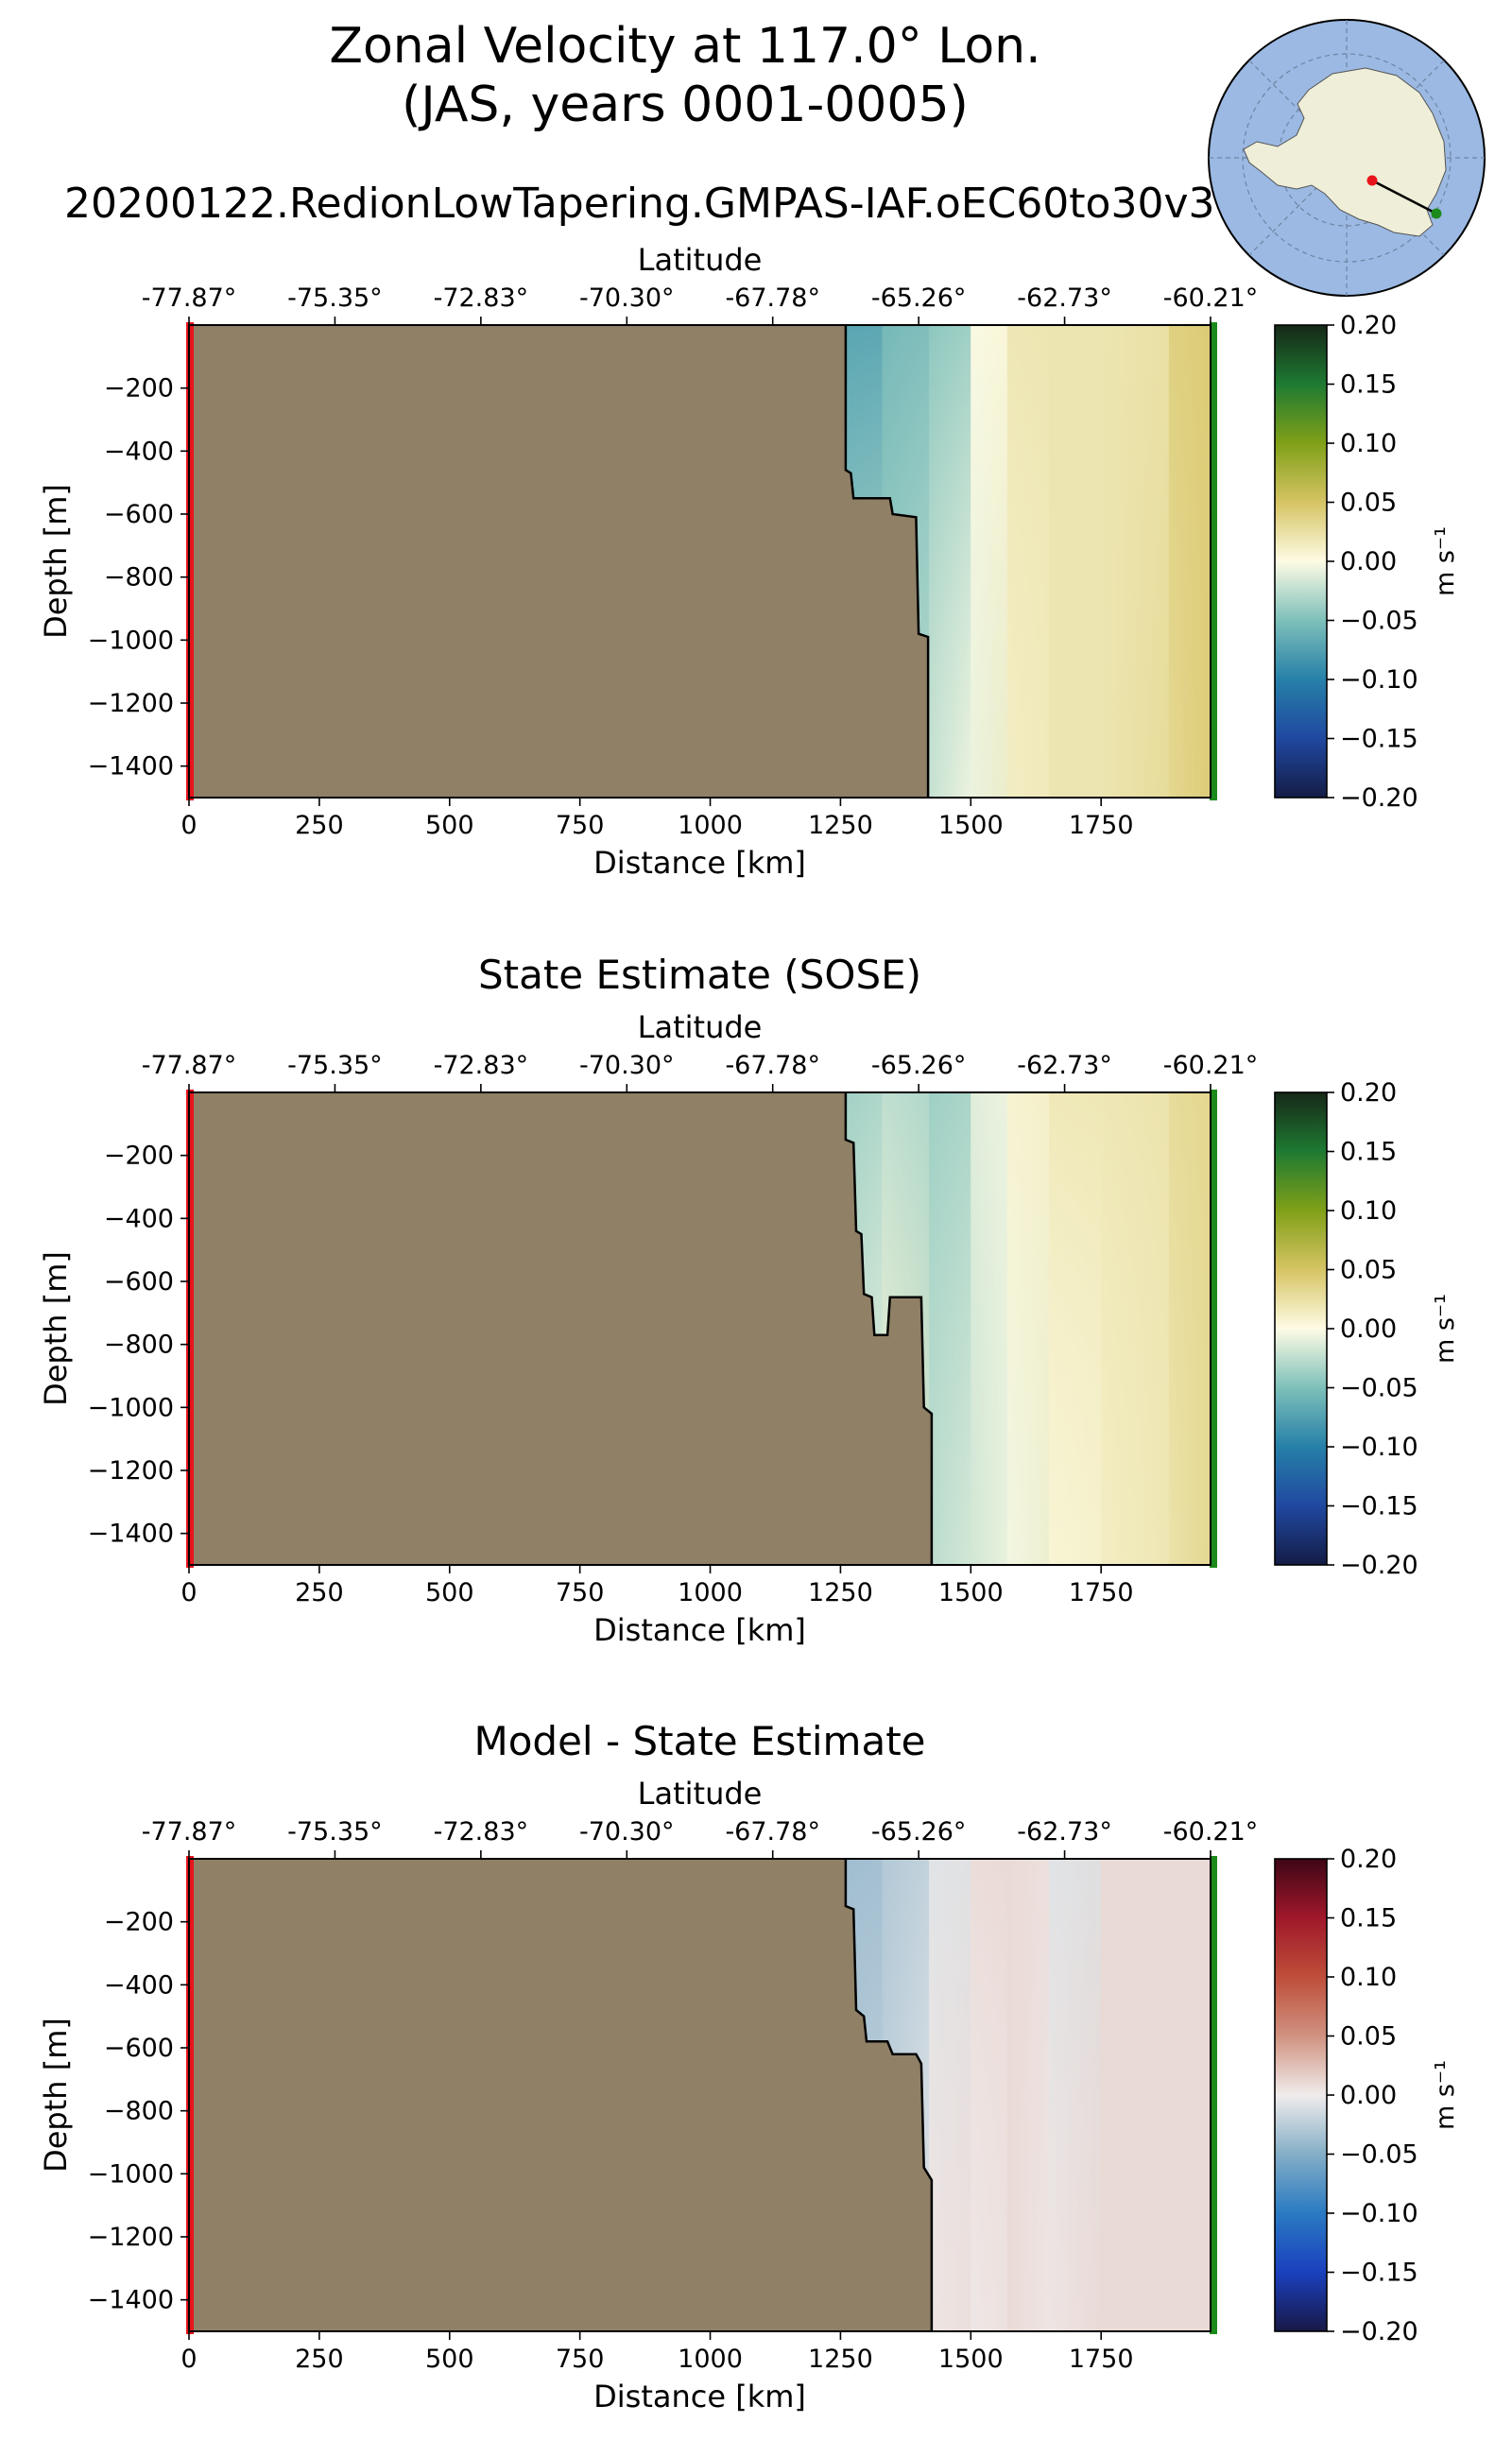 This screenshot has width=1512, height=2457. I want to click on figure-title-line1: Zonal Velocity at 117.0° Lon., so click(684, 46).